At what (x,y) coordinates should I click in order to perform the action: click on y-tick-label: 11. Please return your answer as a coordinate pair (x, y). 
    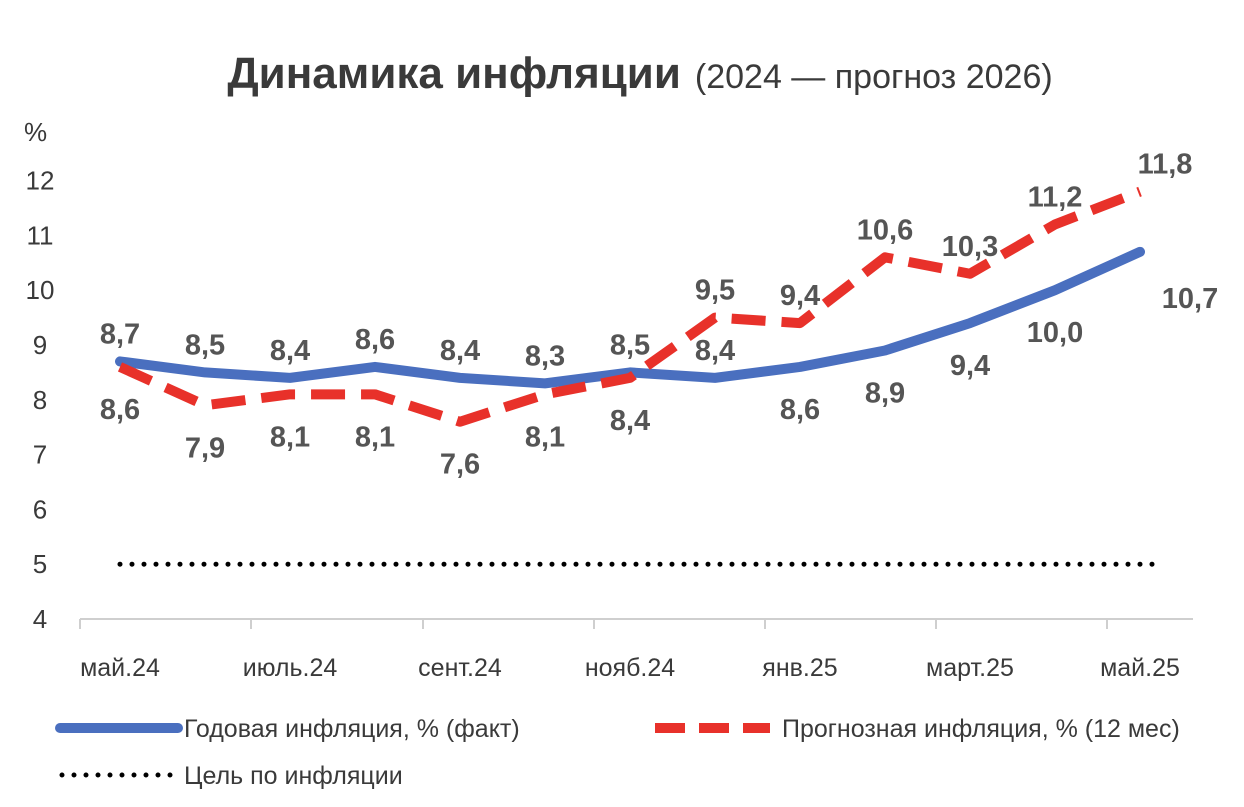
    Looking at the image, I should click on (40, 235).